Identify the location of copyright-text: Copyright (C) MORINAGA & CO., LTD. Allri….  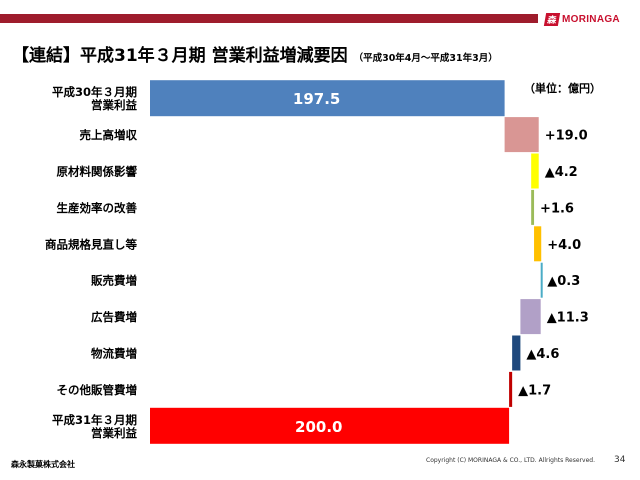
(510, 460).